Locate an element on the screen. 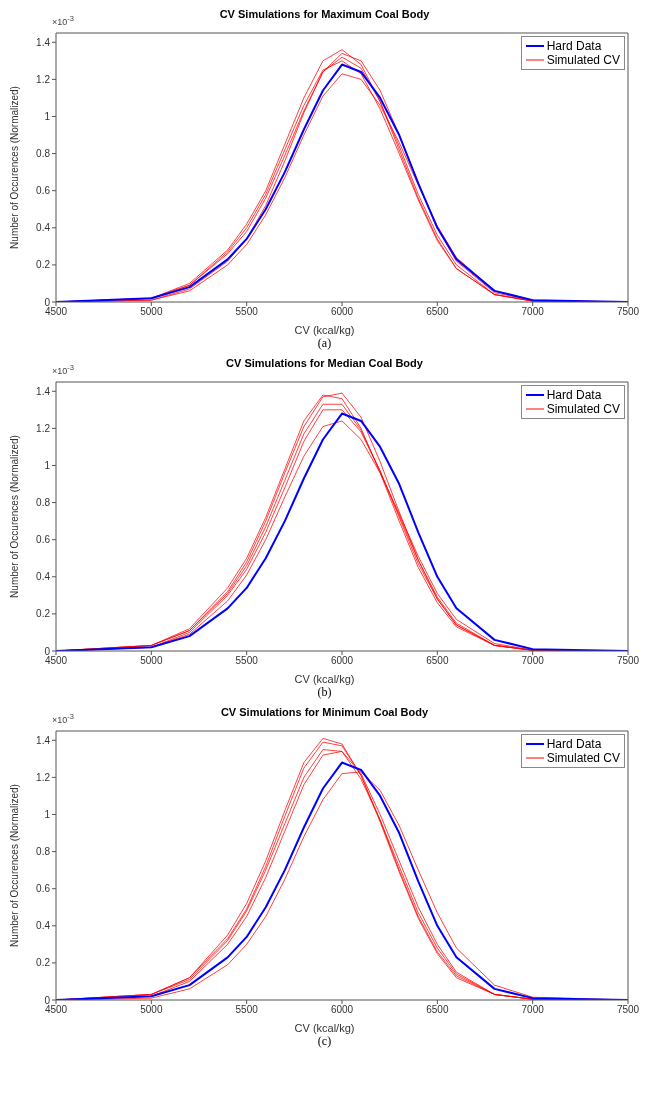 The width and height of the screenshot is (649, 1118). chart-title: CV Simulations for Maximum Coal Body is located at coordinates (324, 14).